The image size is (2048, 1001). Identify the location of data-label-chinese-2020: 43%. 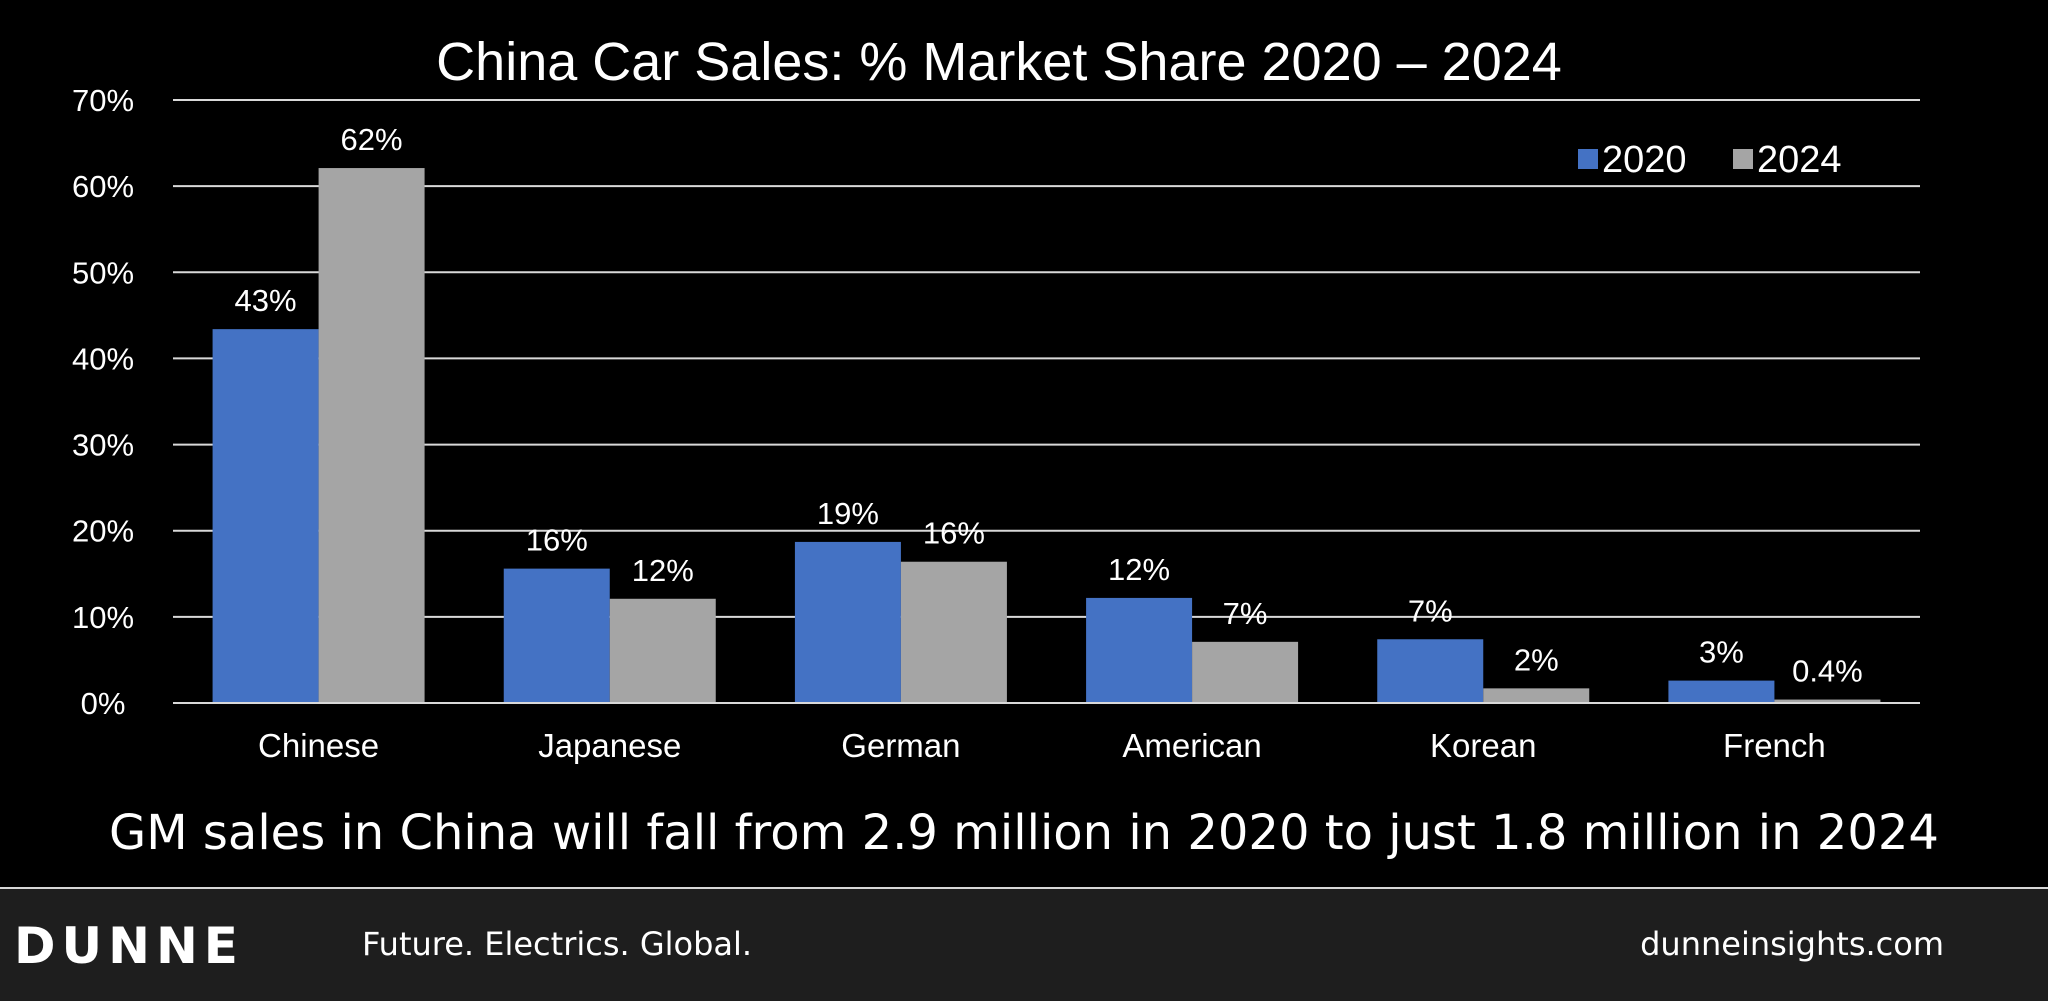
(266, 300).